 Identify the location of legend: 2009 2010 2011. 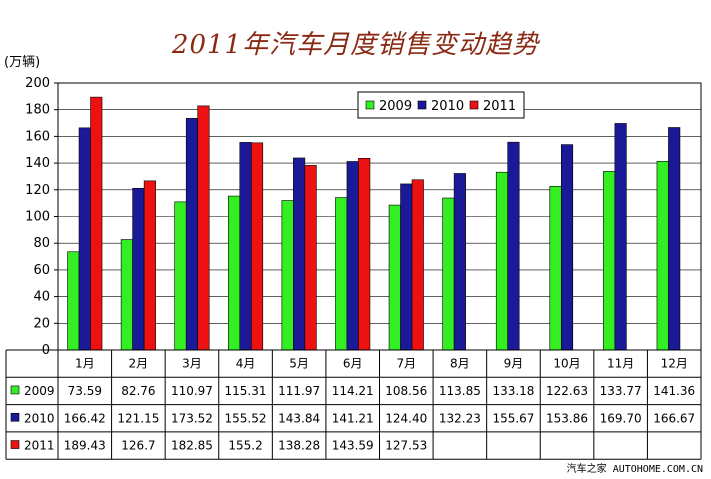
(441, 105).